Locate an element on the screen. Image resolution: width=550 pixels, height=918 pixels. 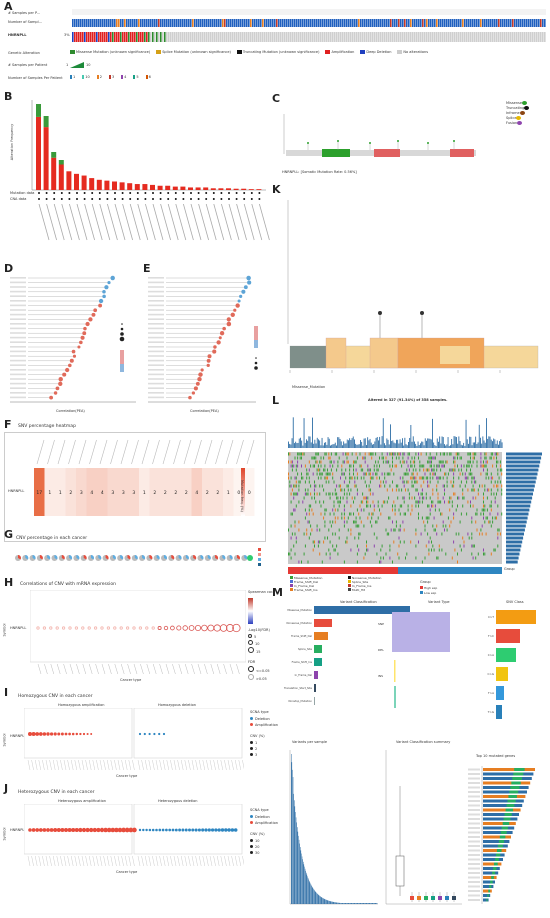
panel-f-title: SNV percentage heatmap is located at coordinates (47, 426).